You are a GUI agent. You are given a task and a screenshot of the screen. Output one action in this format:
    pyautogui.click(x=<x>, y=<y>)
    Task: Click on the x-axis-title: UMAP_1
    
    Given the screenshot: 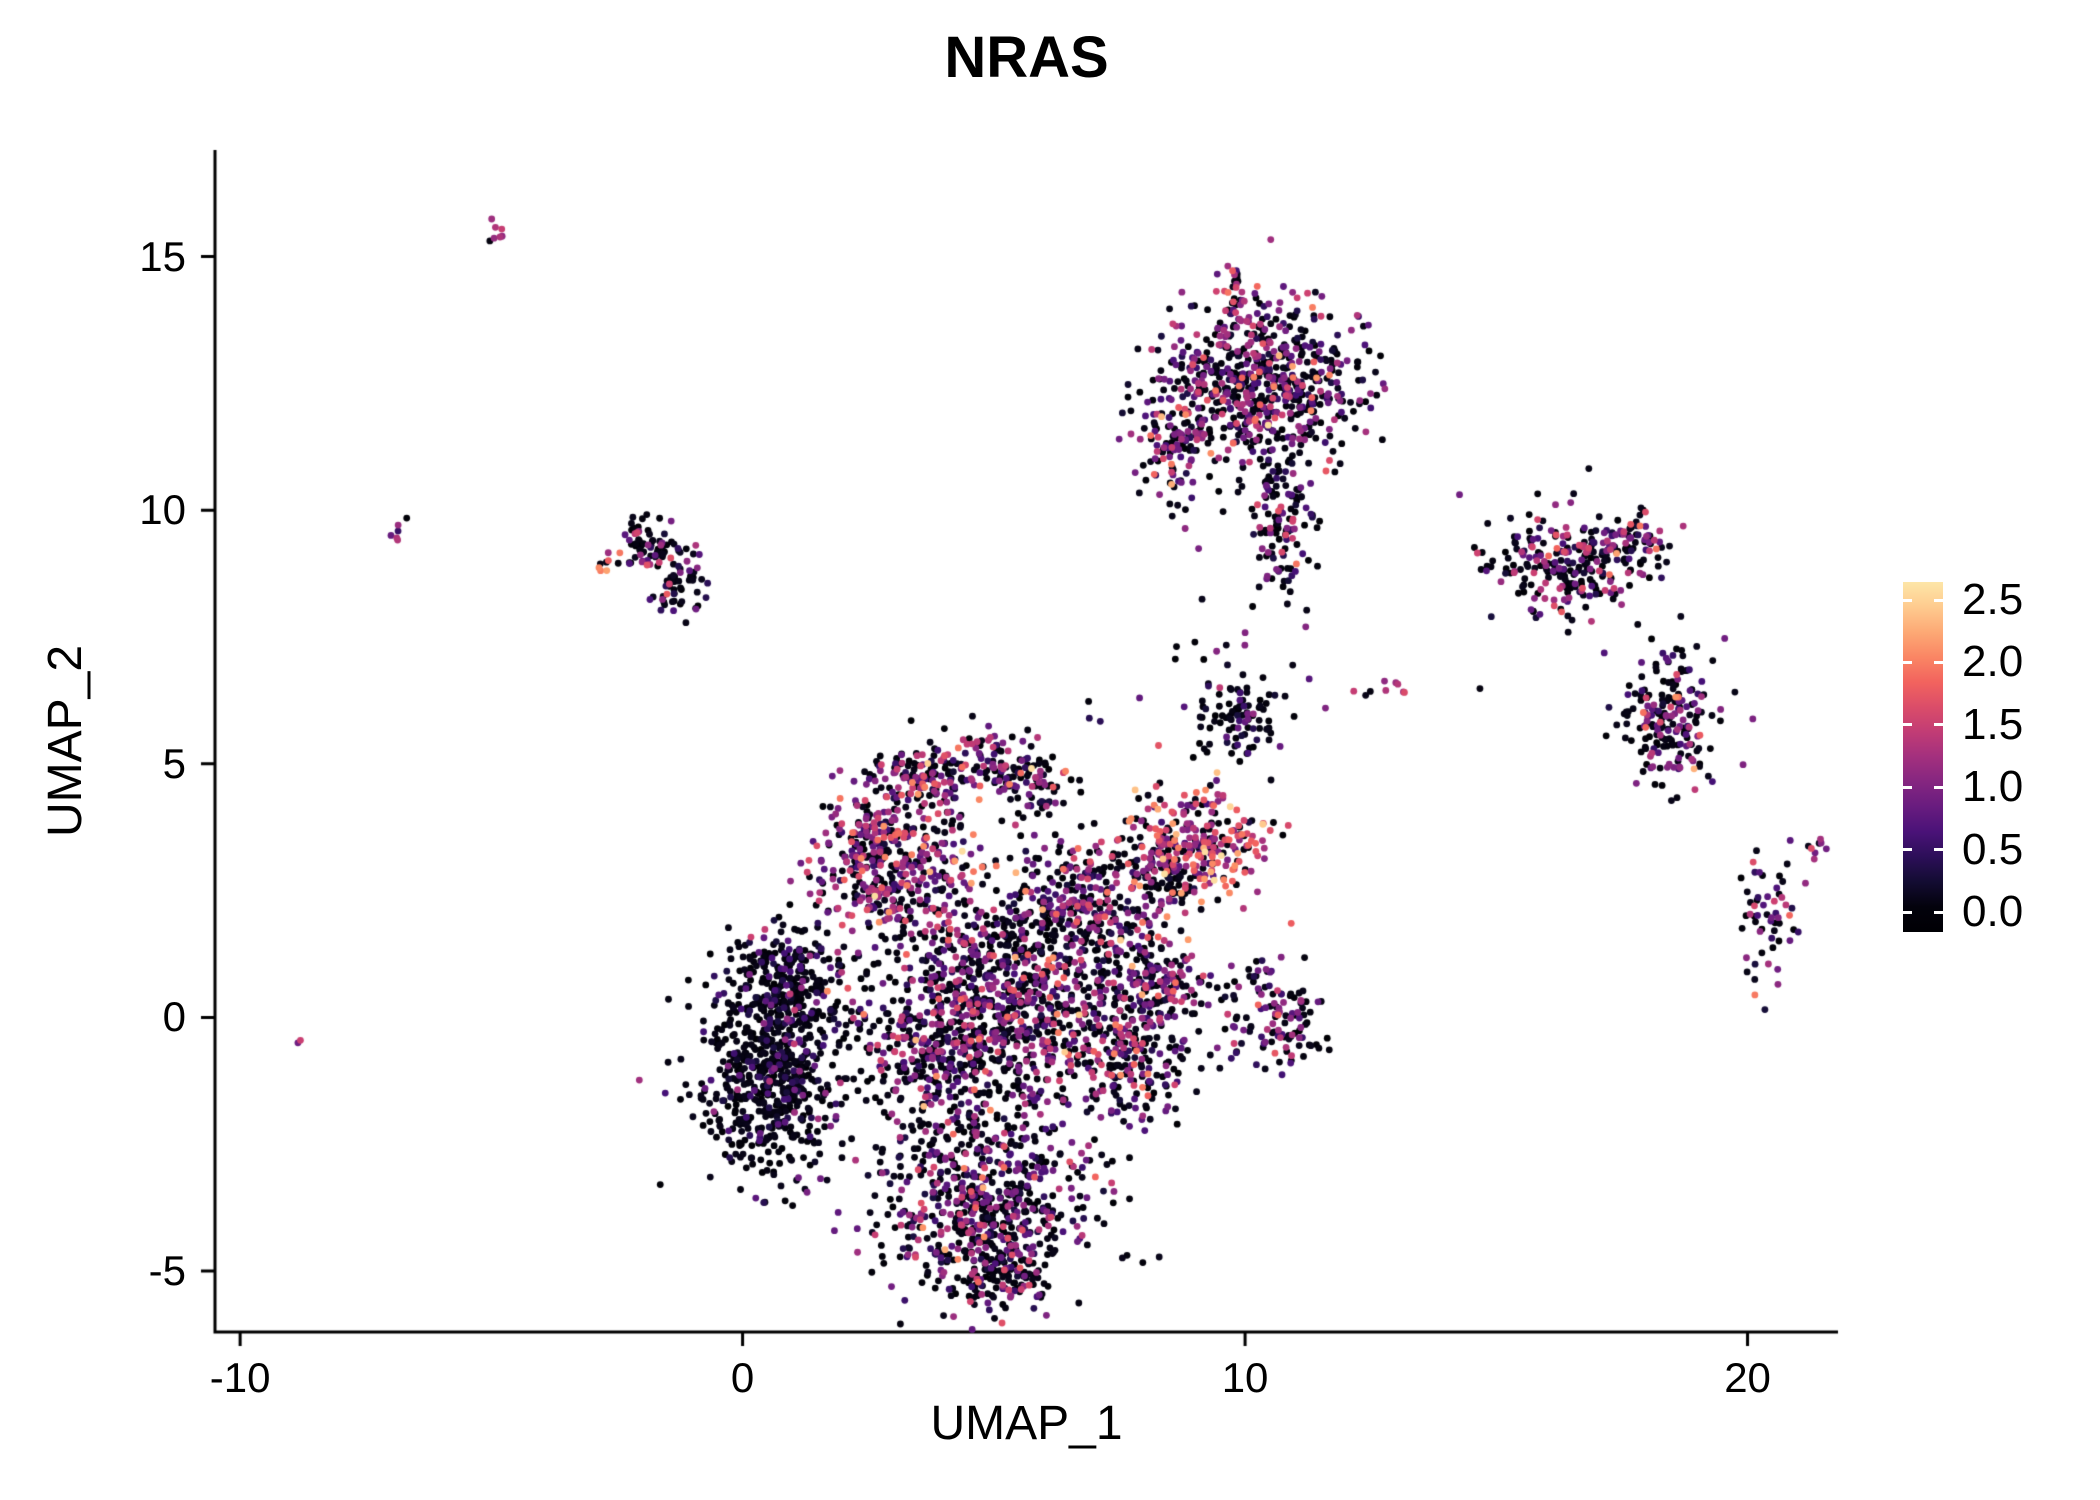 What is the action you would take?
    pyautogui.click(x=1026, y=1423)
    